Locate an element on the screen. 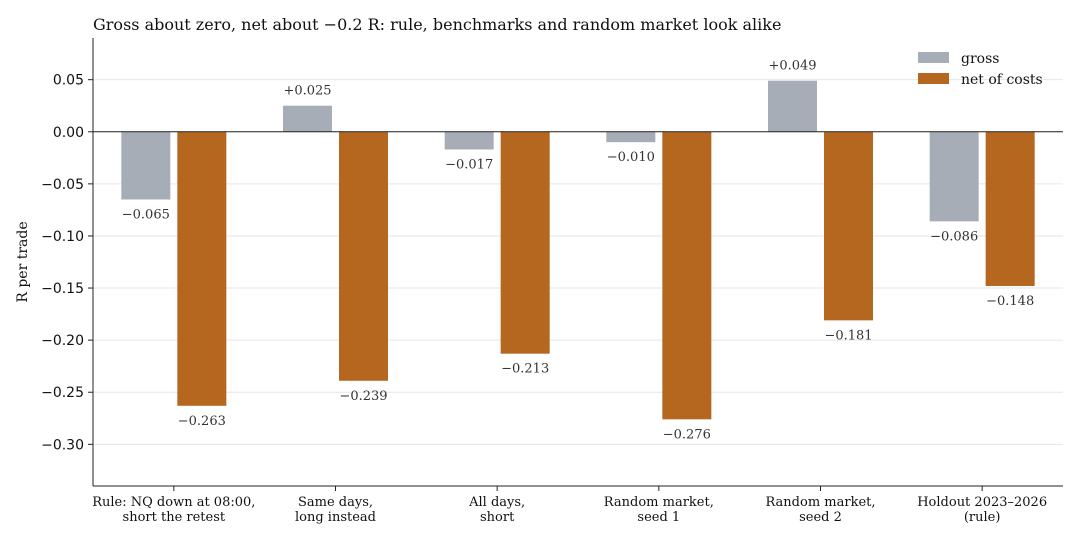 This screenshot has height=540, width=1080. data-label: +0.025 is located at coordinates (307, 91).